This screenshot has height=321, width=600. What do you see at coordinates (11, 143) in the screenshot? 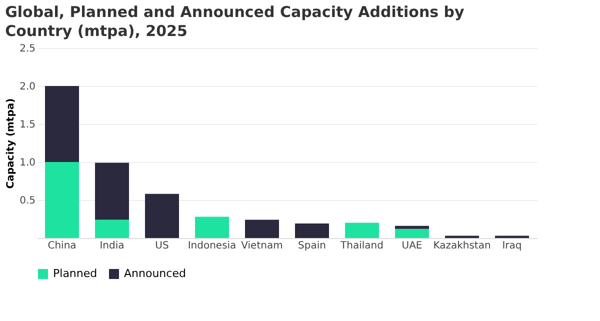
I see `y-axis-title: Capacity (mtpa)` at bounding box center [11, 143].